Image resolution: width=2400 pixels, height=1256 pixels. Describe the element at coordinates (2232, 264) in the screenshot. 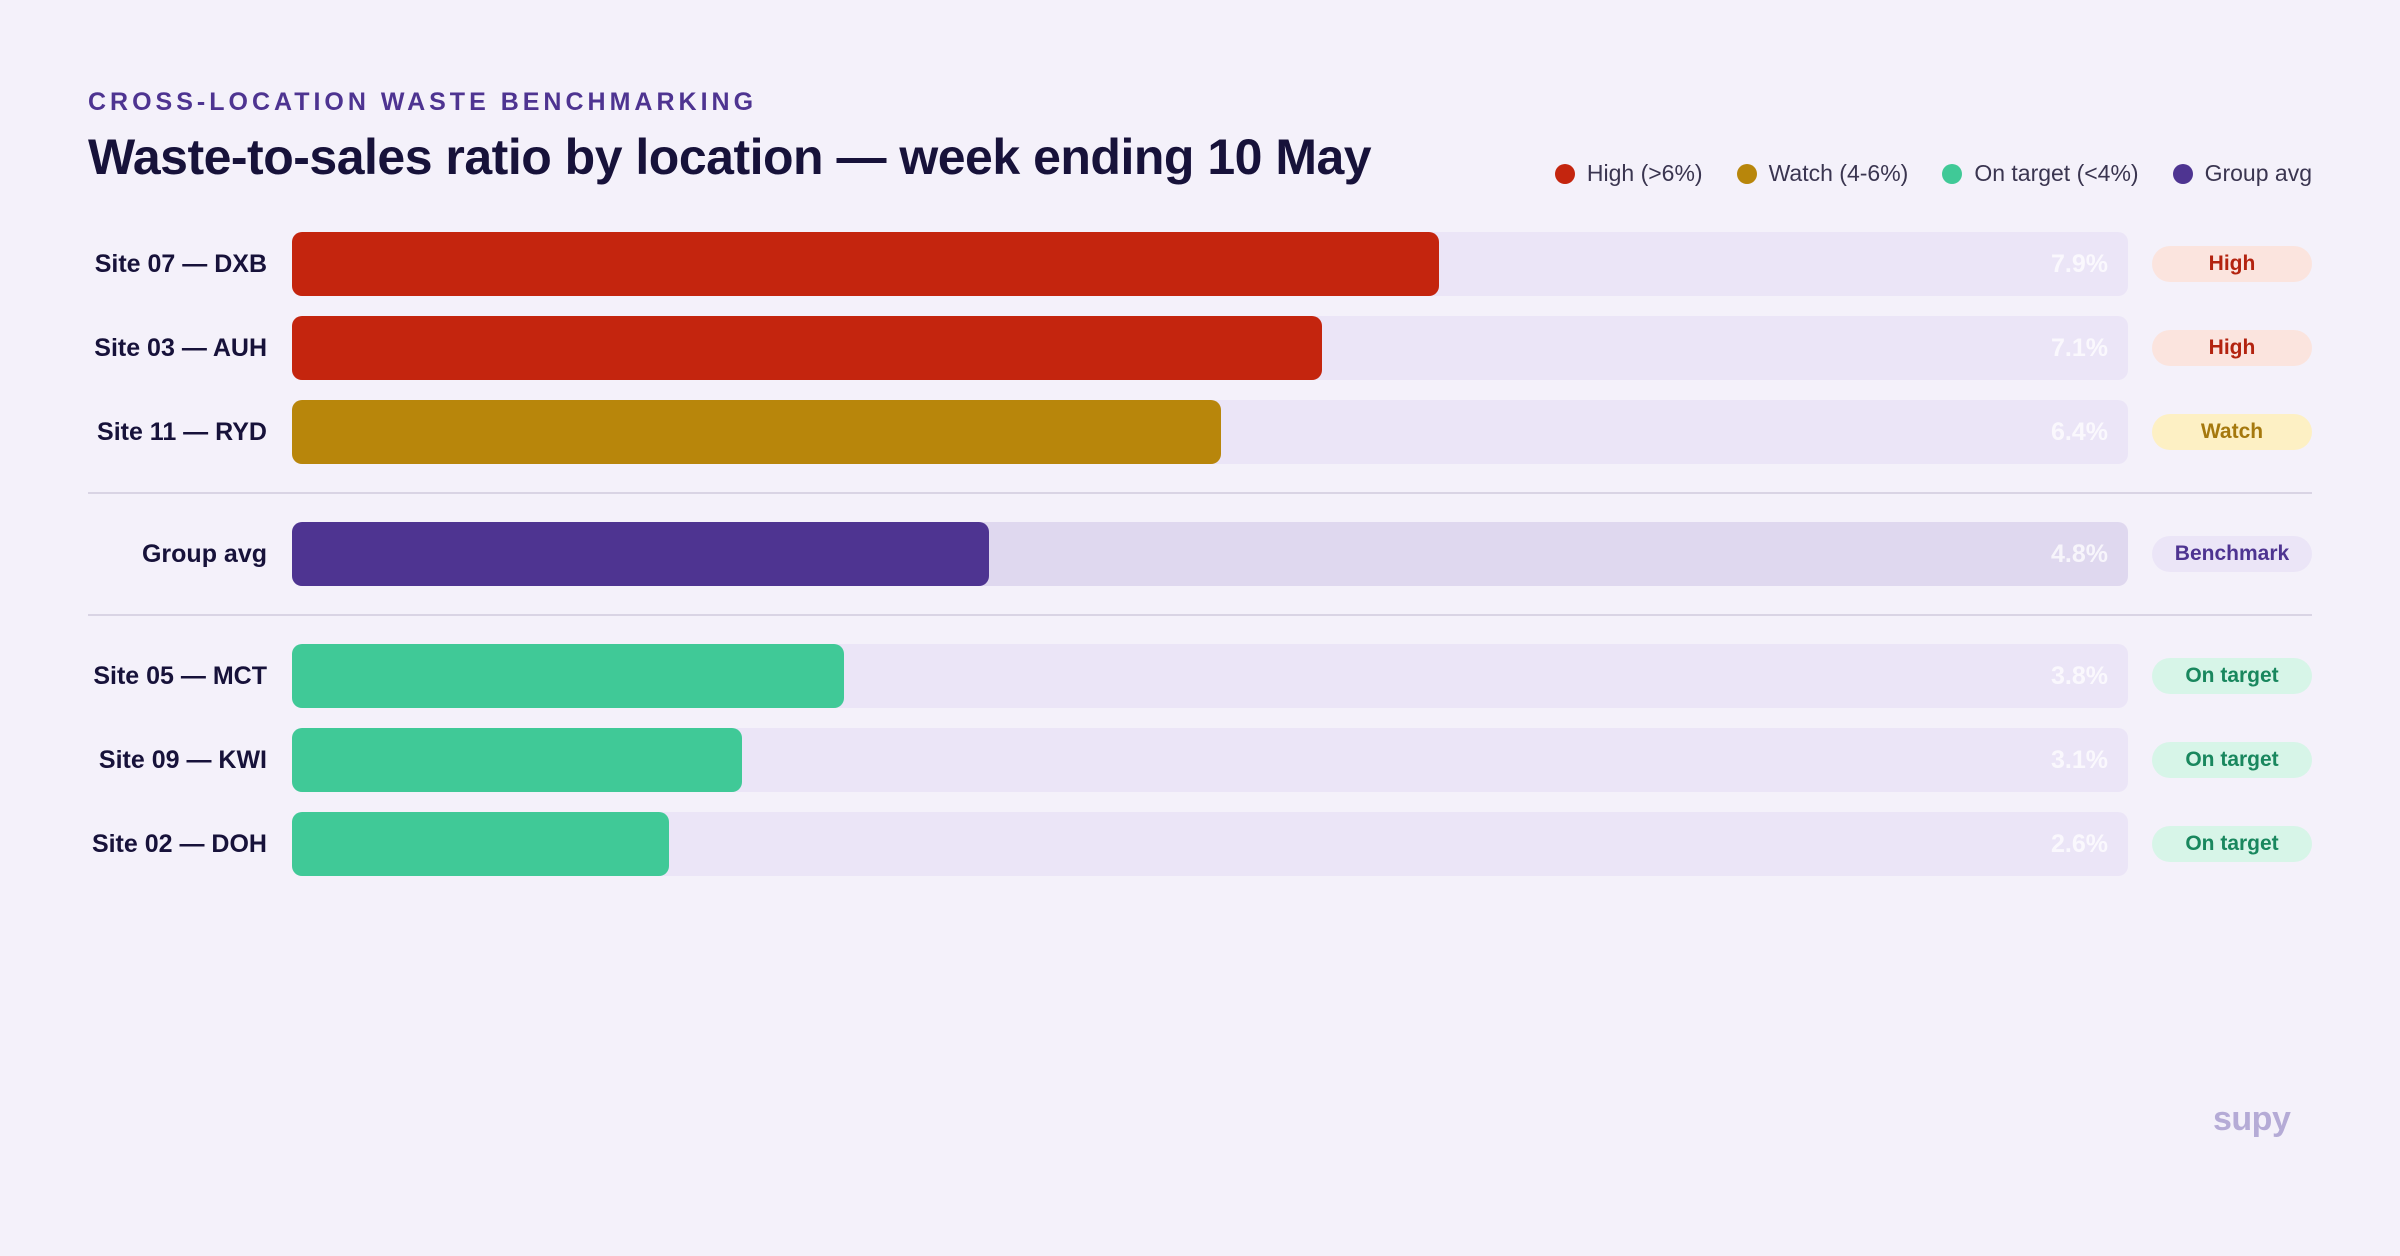

I see `status-badge-site-07-dxb: High` at that location.